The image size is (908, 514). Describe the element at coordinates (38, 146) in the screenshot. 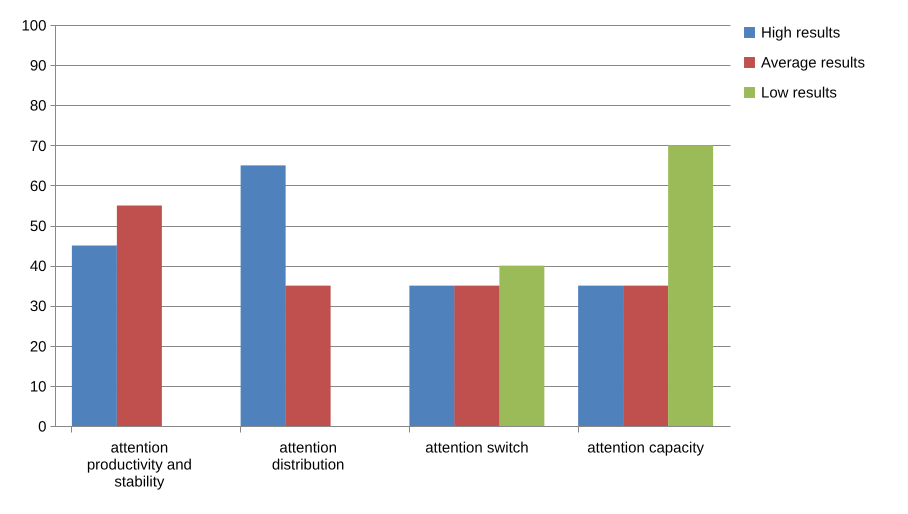

I see `y-tick-label: 70` at that location.